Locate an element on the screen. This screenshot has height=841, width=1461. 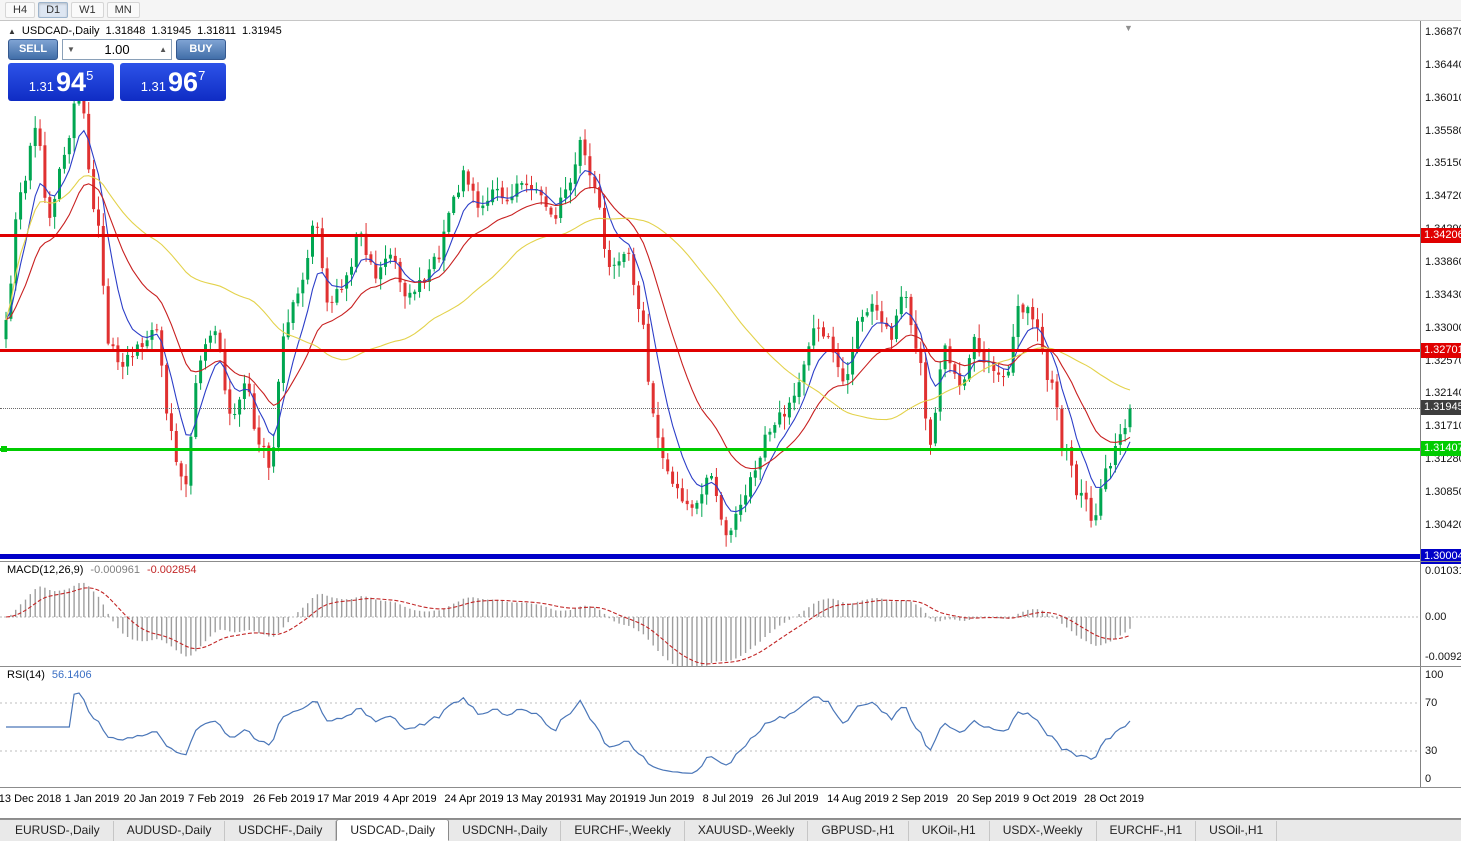
price-scale-tick: 1.30850 is located at coordinates (1443, 491).